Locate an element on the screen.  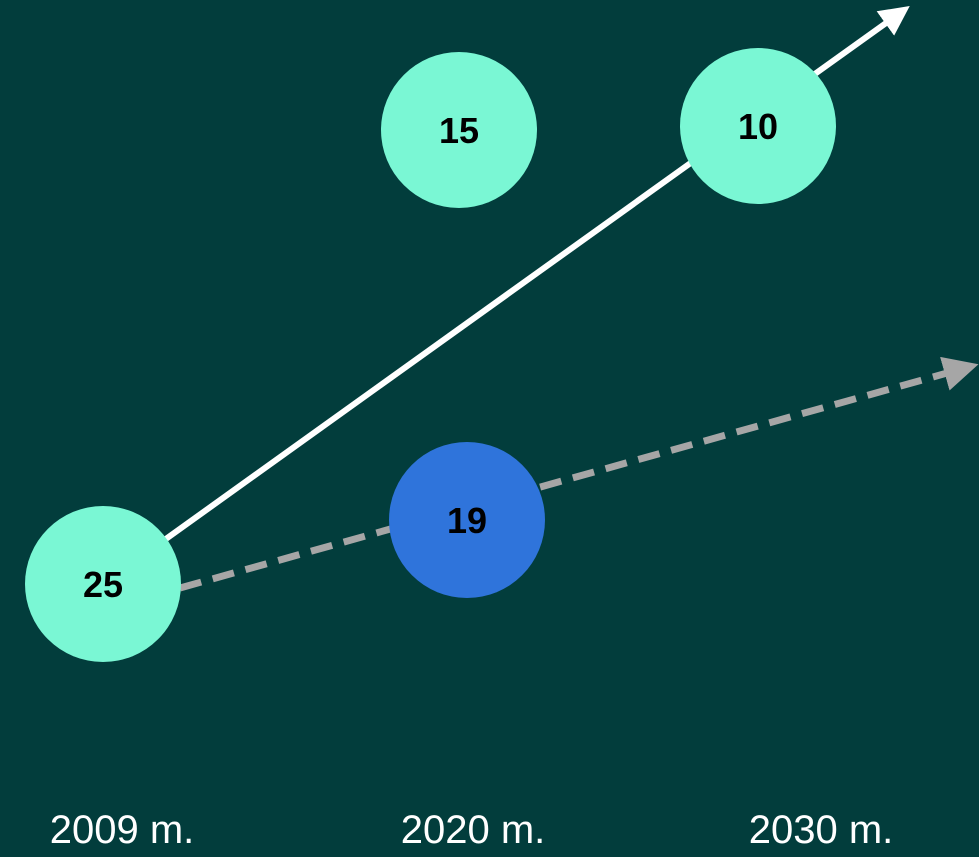
x-tick-label-2: 2030 m. is located at coordinates (821, 830).